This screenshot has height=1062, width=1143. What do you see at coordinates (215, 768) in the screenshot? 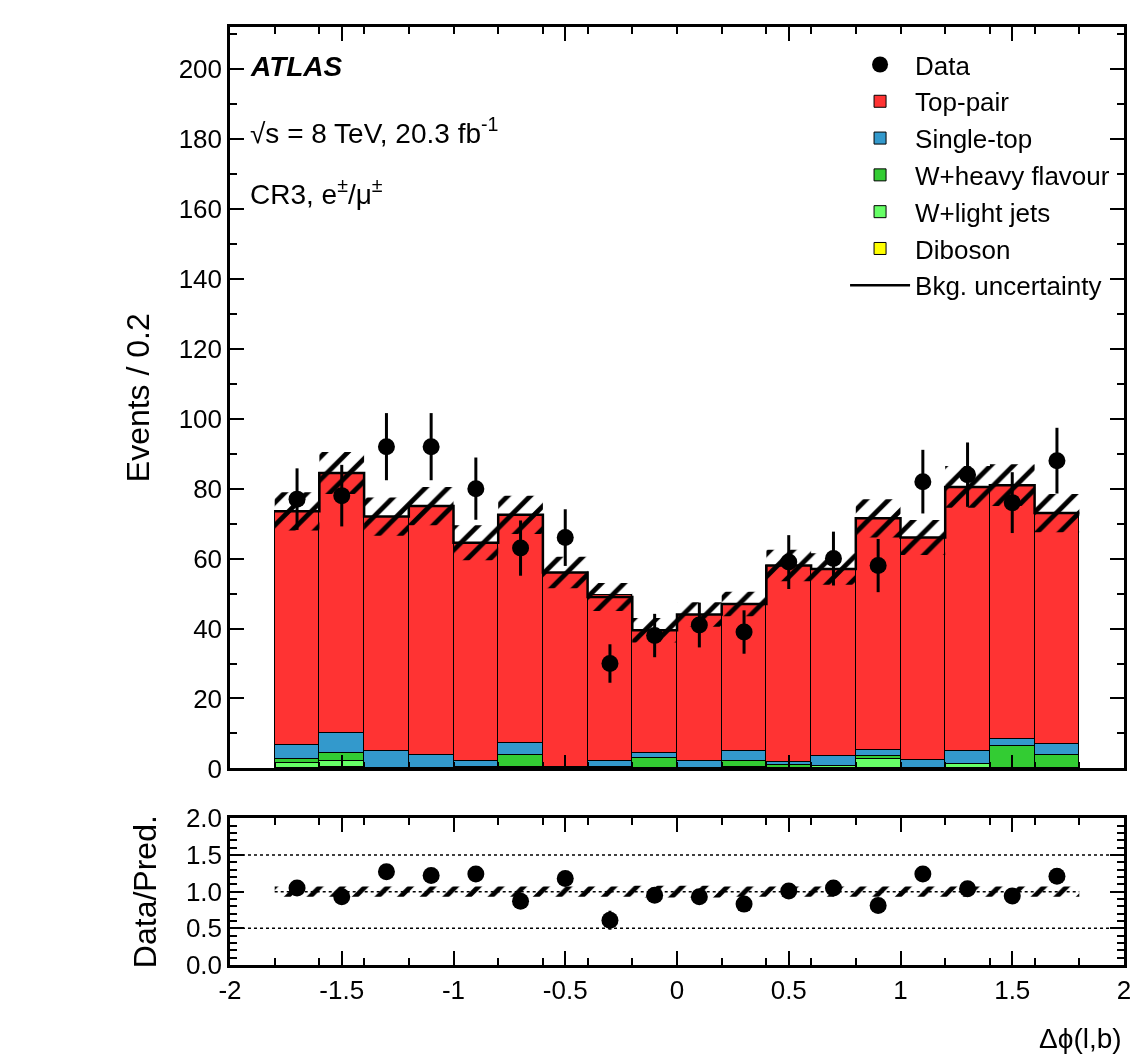
I see `y-tick-label: 0` at bounding box center [215, 768].